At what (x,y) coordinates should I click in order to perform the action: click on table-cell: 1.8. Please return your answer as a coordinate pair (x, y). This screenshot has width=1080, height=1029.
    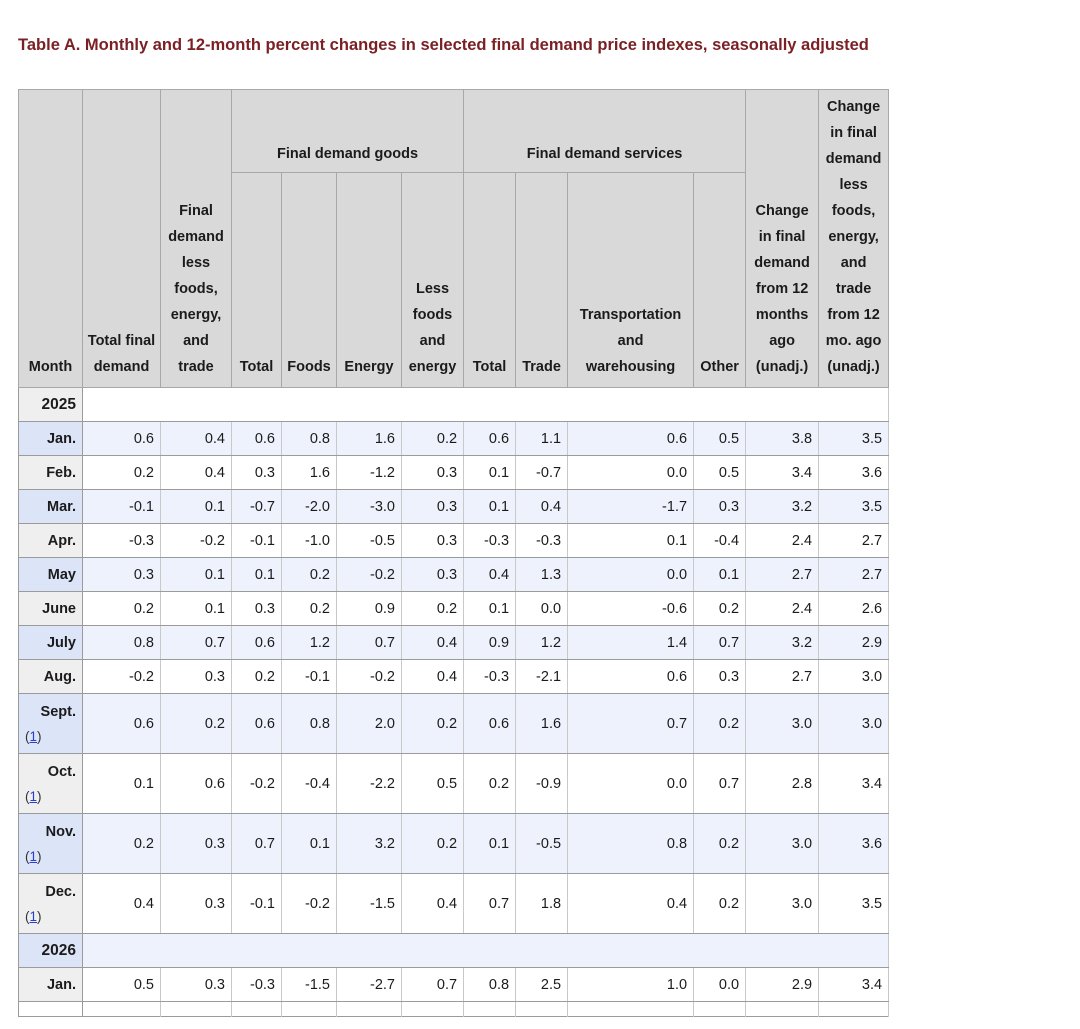
    Looking at the image, I should click on (542, 903).